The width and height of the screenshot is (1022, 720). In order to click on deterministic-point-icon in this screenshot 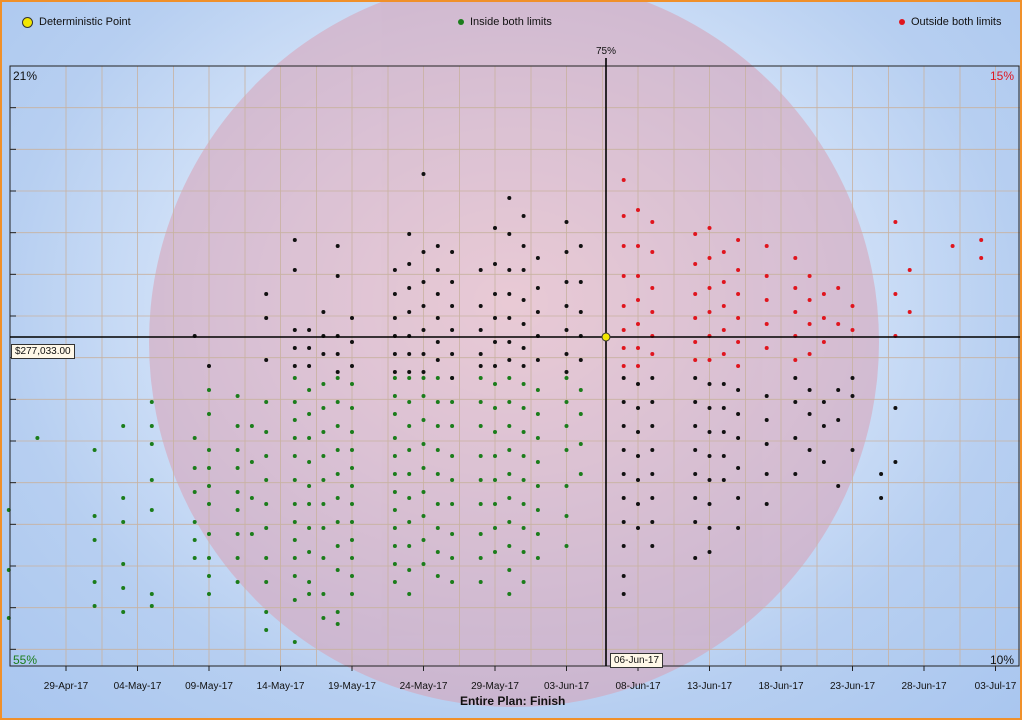, I will do `click(27, 22)`.